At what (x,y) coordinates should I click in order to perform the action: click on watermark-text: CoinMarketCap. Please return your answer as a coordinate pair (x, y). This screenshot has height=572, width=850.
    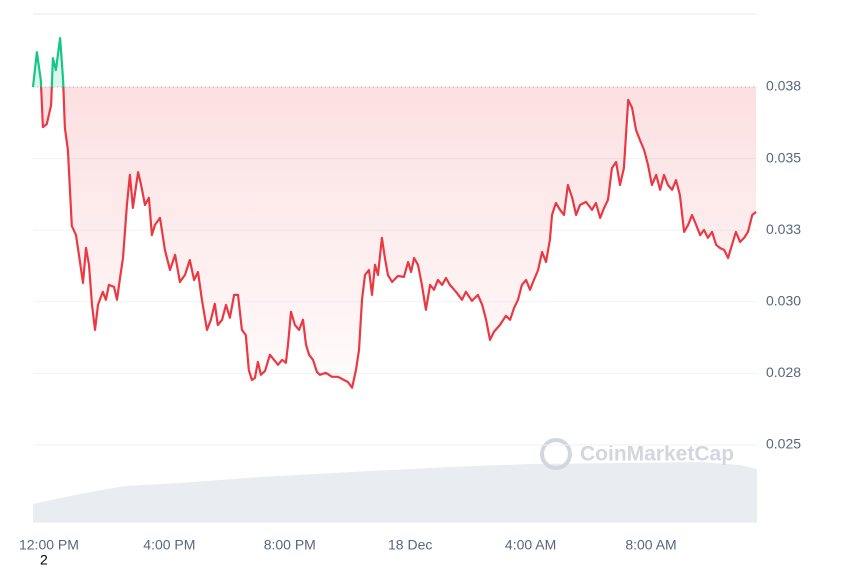
    Looking at the image, I should click on (657, 454).